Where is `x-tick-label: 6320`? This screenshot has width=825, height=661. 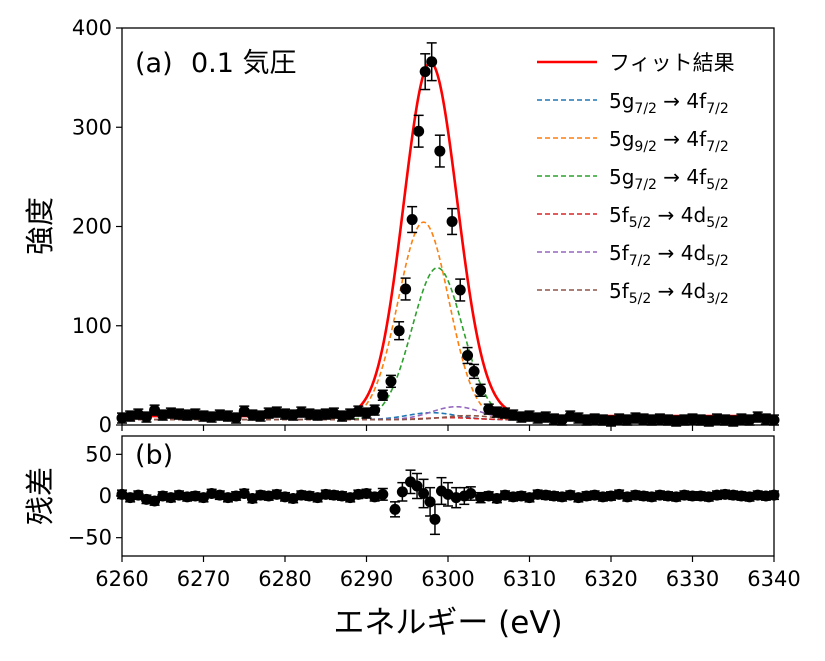
x-tick-label: 6320 is located at coordinates (610, 579).